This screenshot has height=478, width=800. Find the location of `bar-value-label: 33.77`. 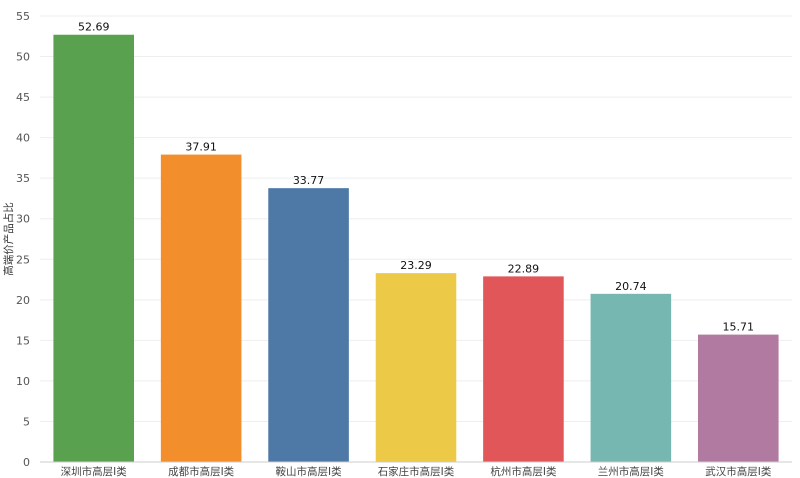

bar-value-label: 33.77 is located at coordinates (309, 180).